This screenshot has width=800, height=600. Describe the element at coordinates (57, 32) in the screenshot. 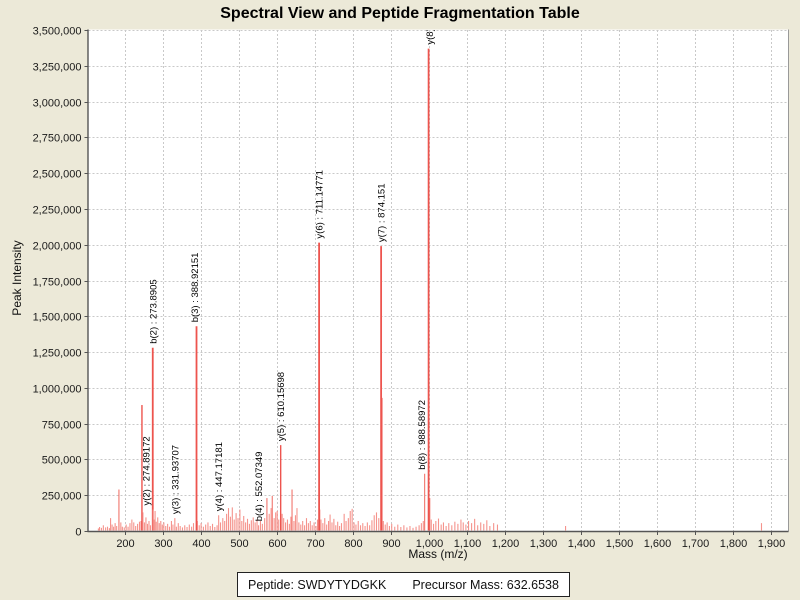

I see `y-tick-label: 3,500,000` at that location.